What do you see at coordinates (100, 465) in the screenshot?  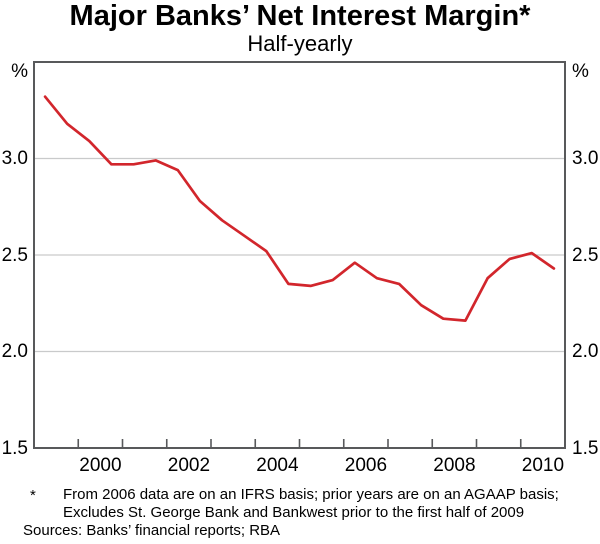 I see `x-axis-label: 2000` at bounding box center [100, 465].